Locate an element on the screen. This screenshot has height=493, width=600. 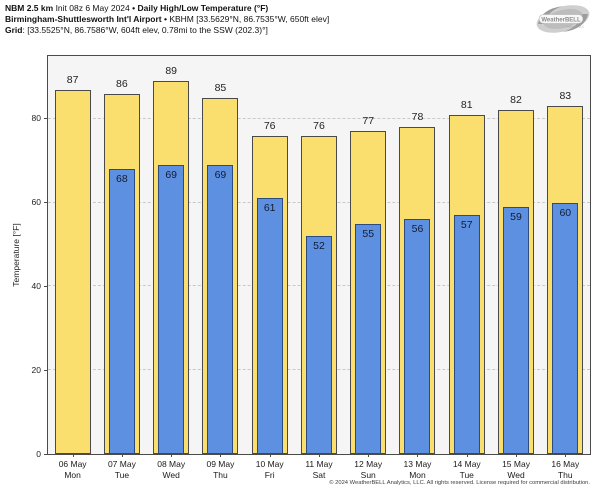
low-value-label: 61 is located at coordinates (269, 208).